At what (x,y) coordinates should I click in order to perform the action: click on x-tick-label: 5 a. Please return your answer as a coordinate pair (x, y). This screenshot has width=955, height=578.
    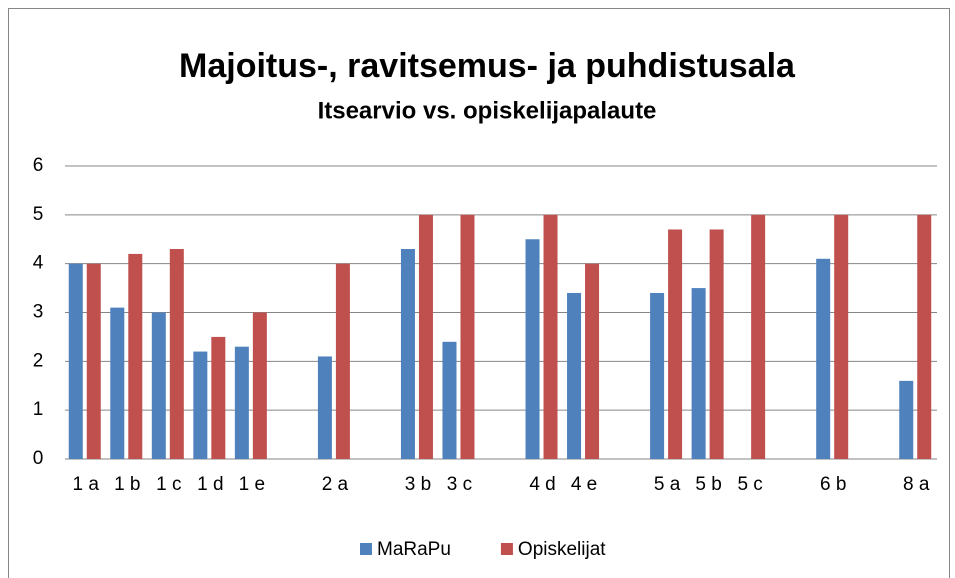
    Looking at the image, I should click on (667, 484).